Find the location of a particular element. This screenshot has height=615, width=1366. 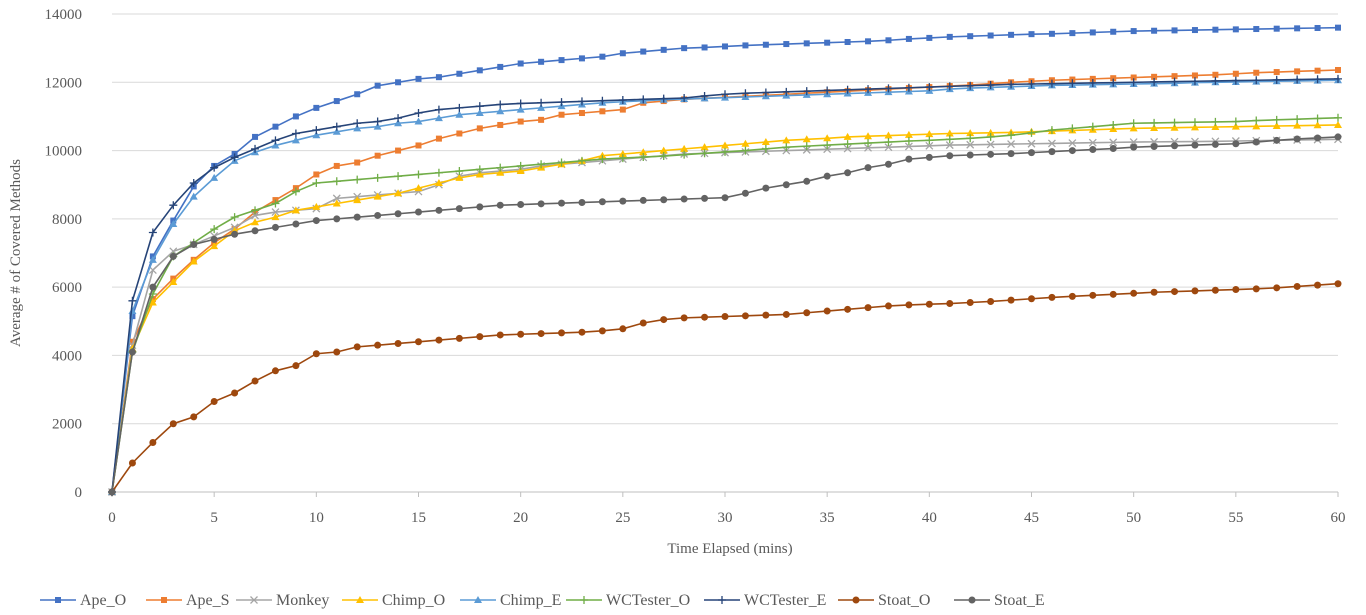

x-tick-label: 60 is located at coordinates (1338, 518).